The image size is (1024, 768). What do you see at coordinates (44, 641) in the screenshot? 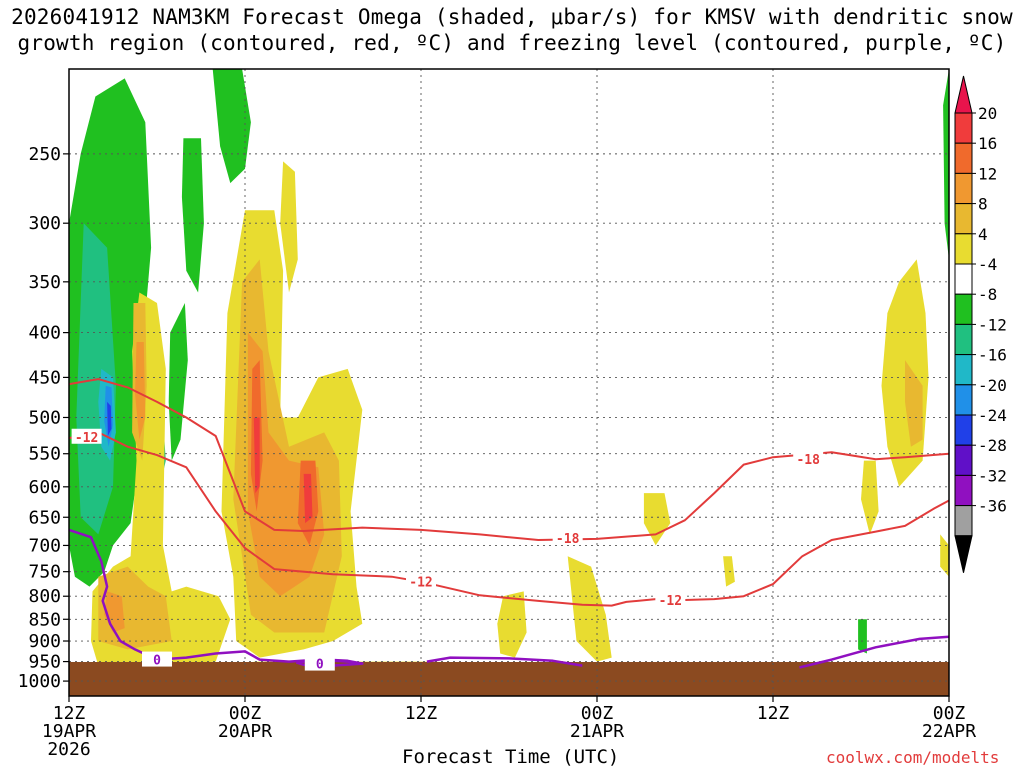
I see `y-tick-label: 900` at bounding box center [44, 641].